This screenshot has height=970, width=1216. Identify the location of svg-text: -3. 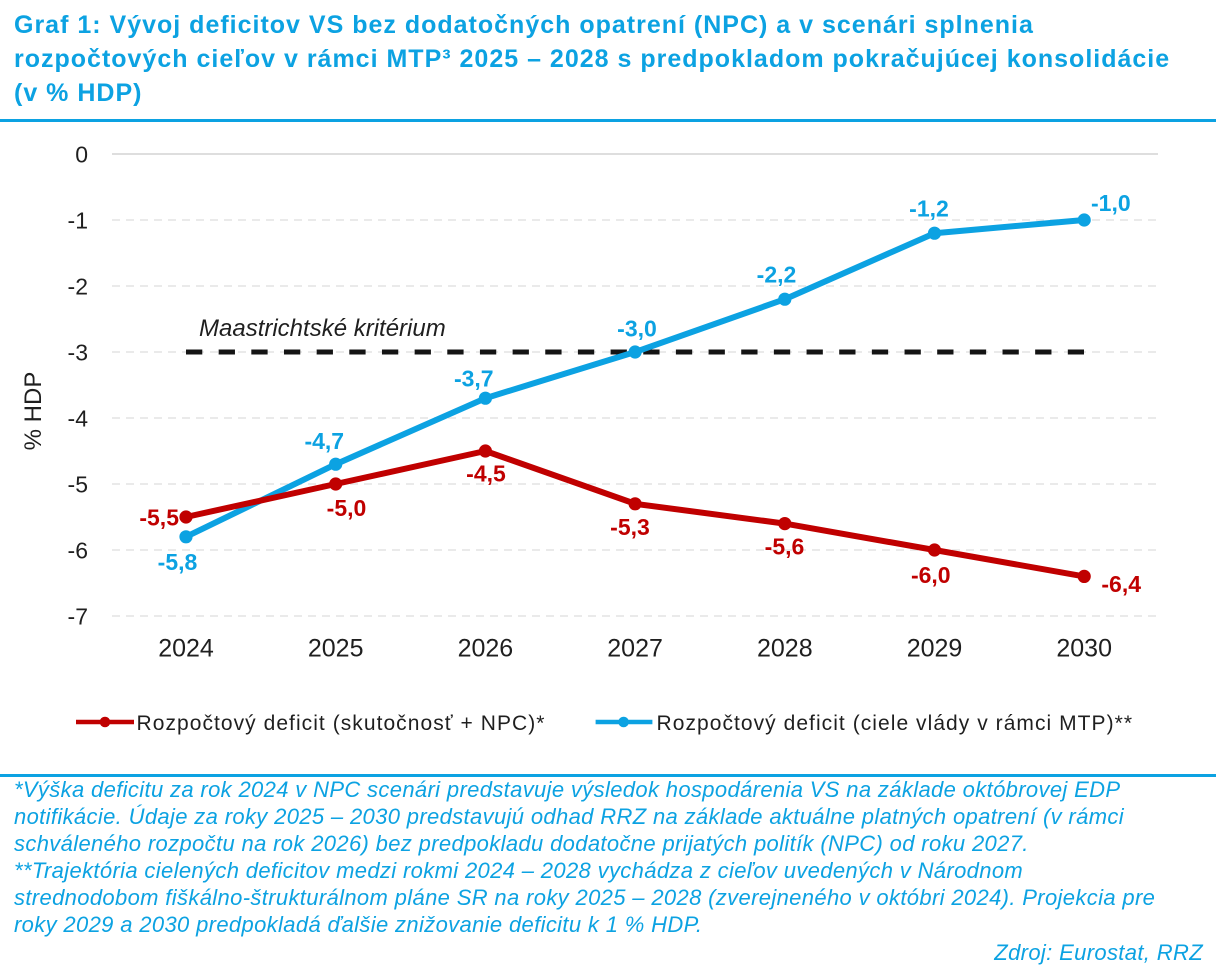
(78, 353).